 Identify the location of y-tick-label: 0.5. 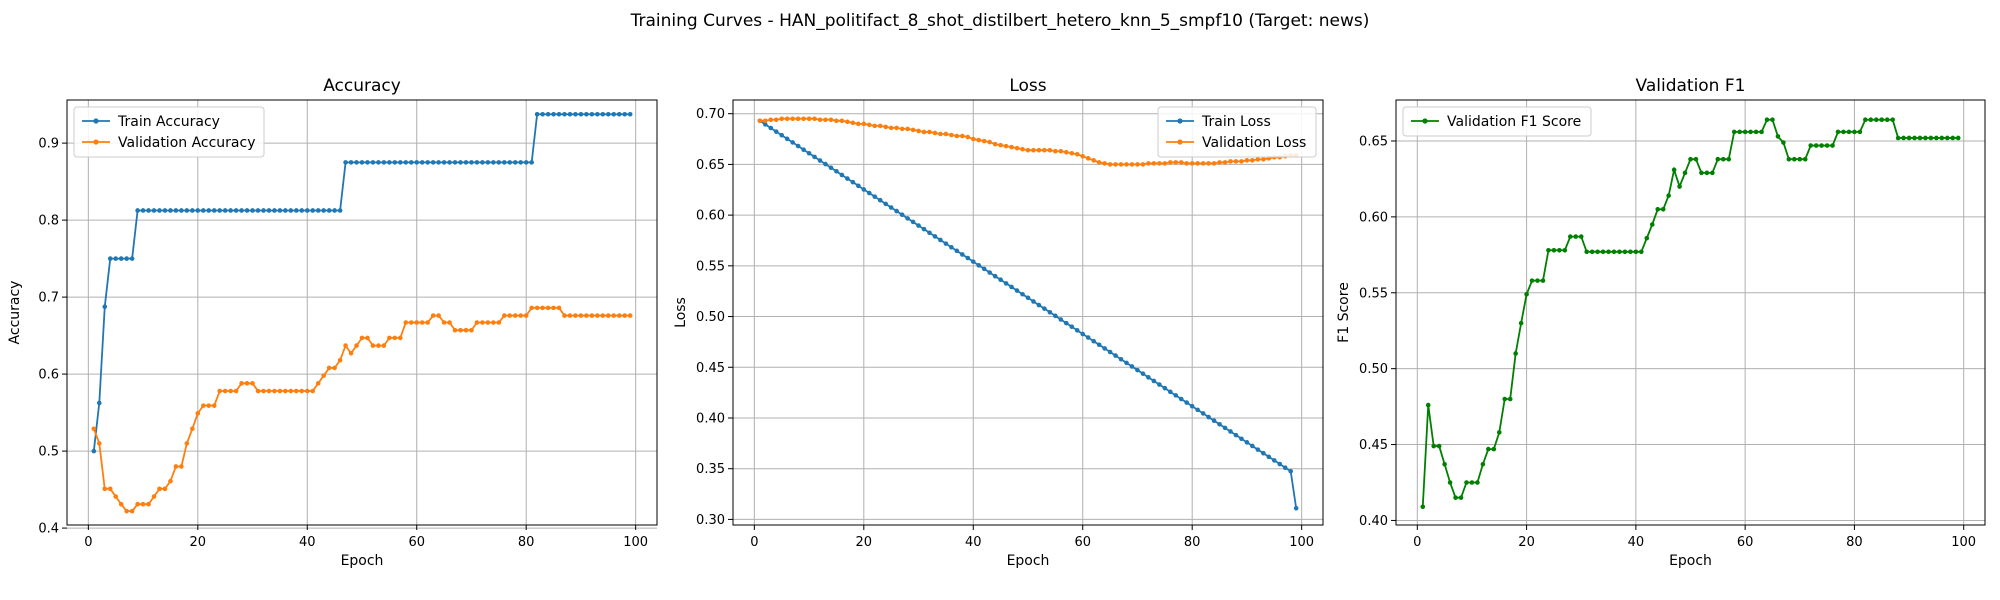
(48, 452).